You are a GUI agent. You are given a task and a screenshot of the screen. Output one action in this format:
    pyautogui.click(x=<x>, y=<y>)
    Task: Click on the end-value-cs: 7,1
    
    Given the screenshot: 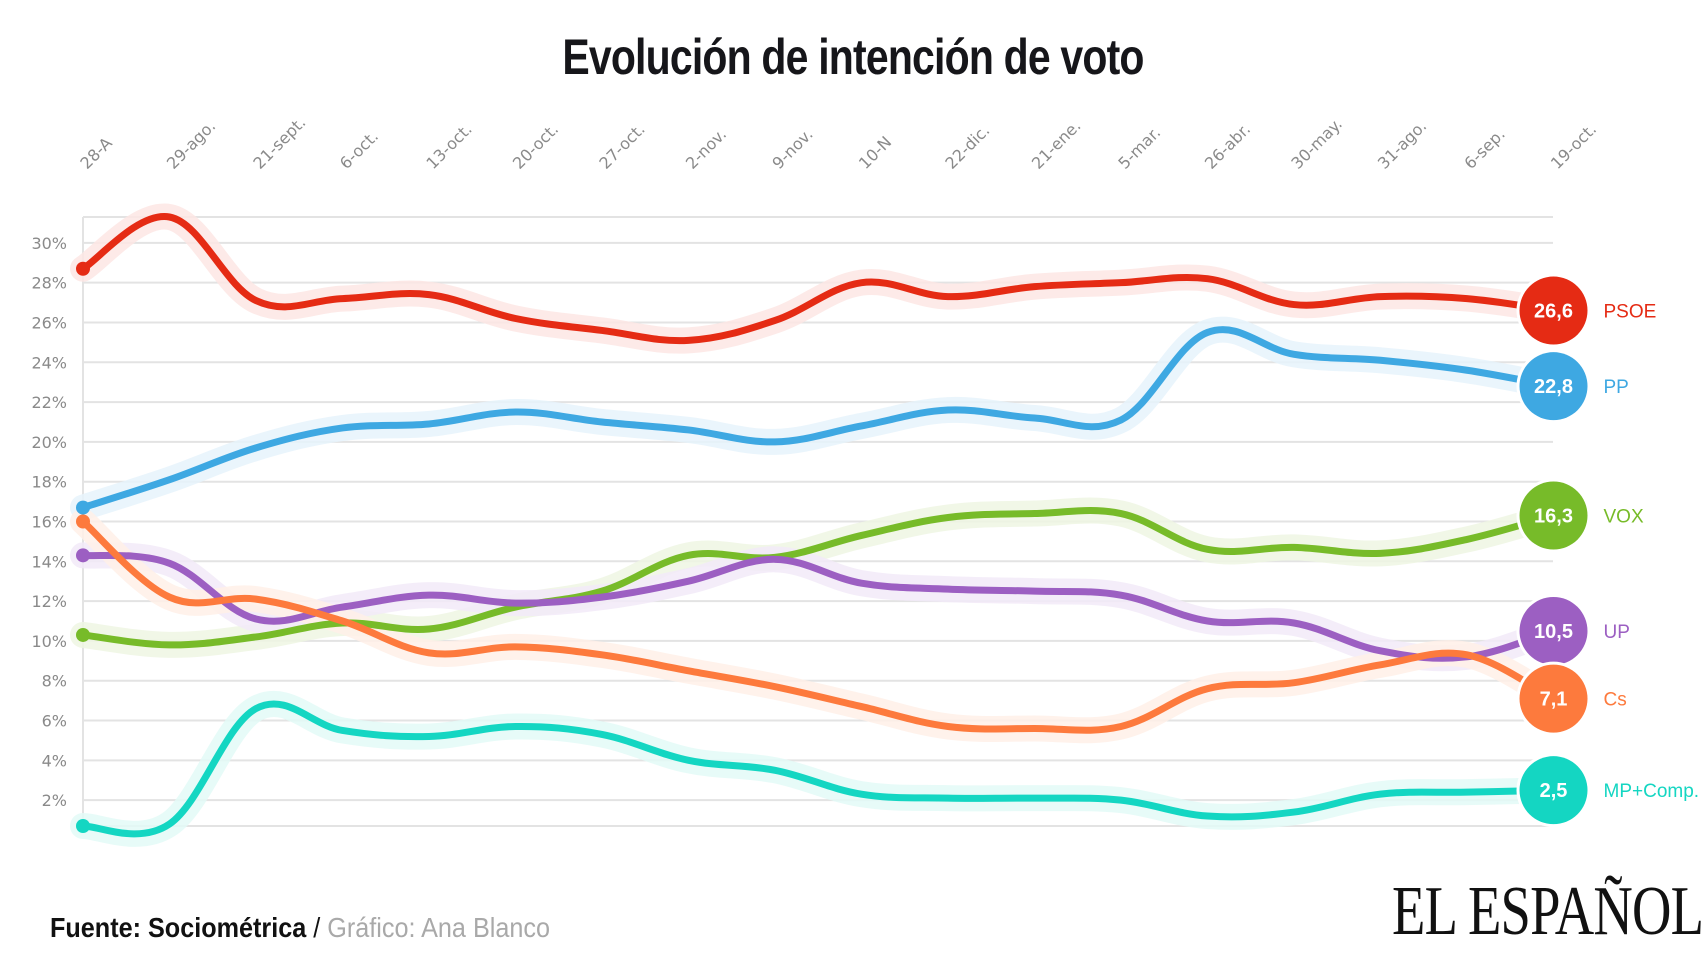 What is the action you would take?
    pyautogui.click(x=1554, y=700)
    